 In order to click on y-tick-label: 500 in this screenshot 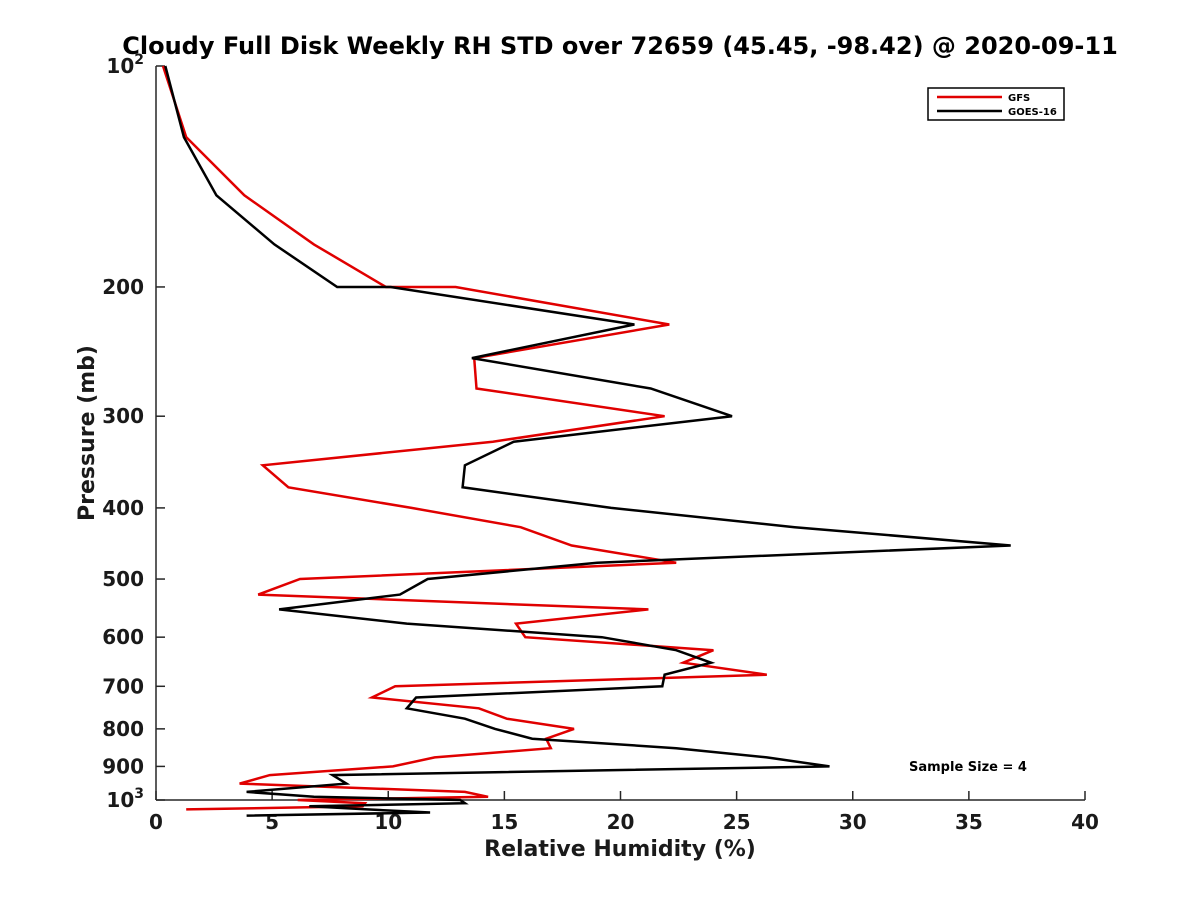, I will do `click(123, 579)`.